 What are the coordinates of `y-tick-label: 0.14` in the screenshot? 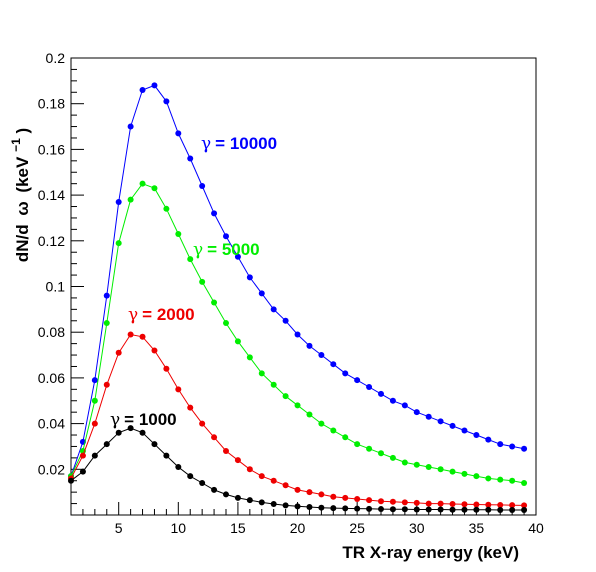 It's located at (51, 195).